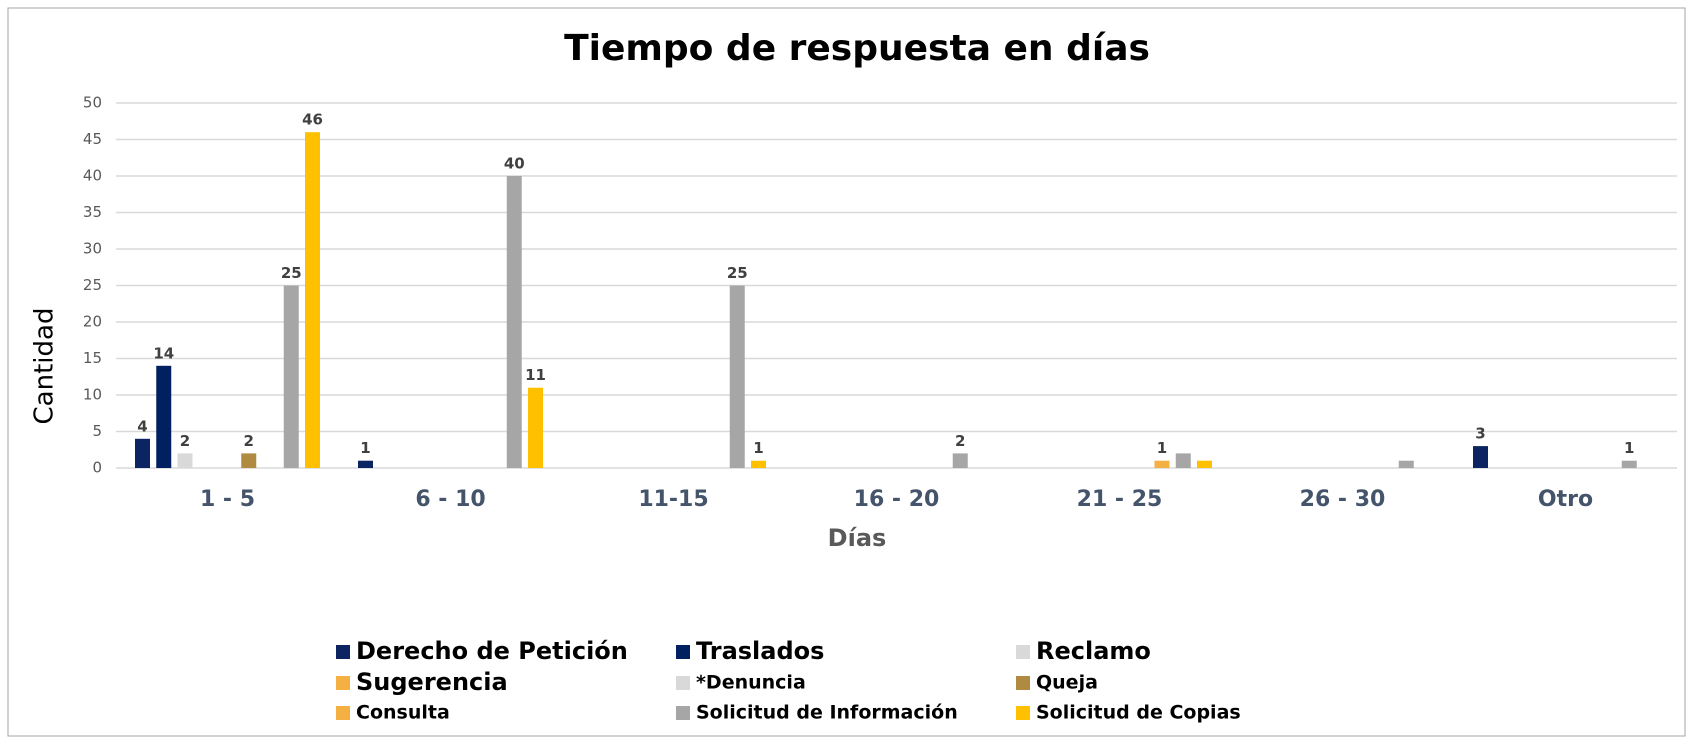 The width and height of the screenshot is (1687, 738). Describe the element at coordinates (403, 713) in the screenshot. I see `legend-label: Consulta` at that location.